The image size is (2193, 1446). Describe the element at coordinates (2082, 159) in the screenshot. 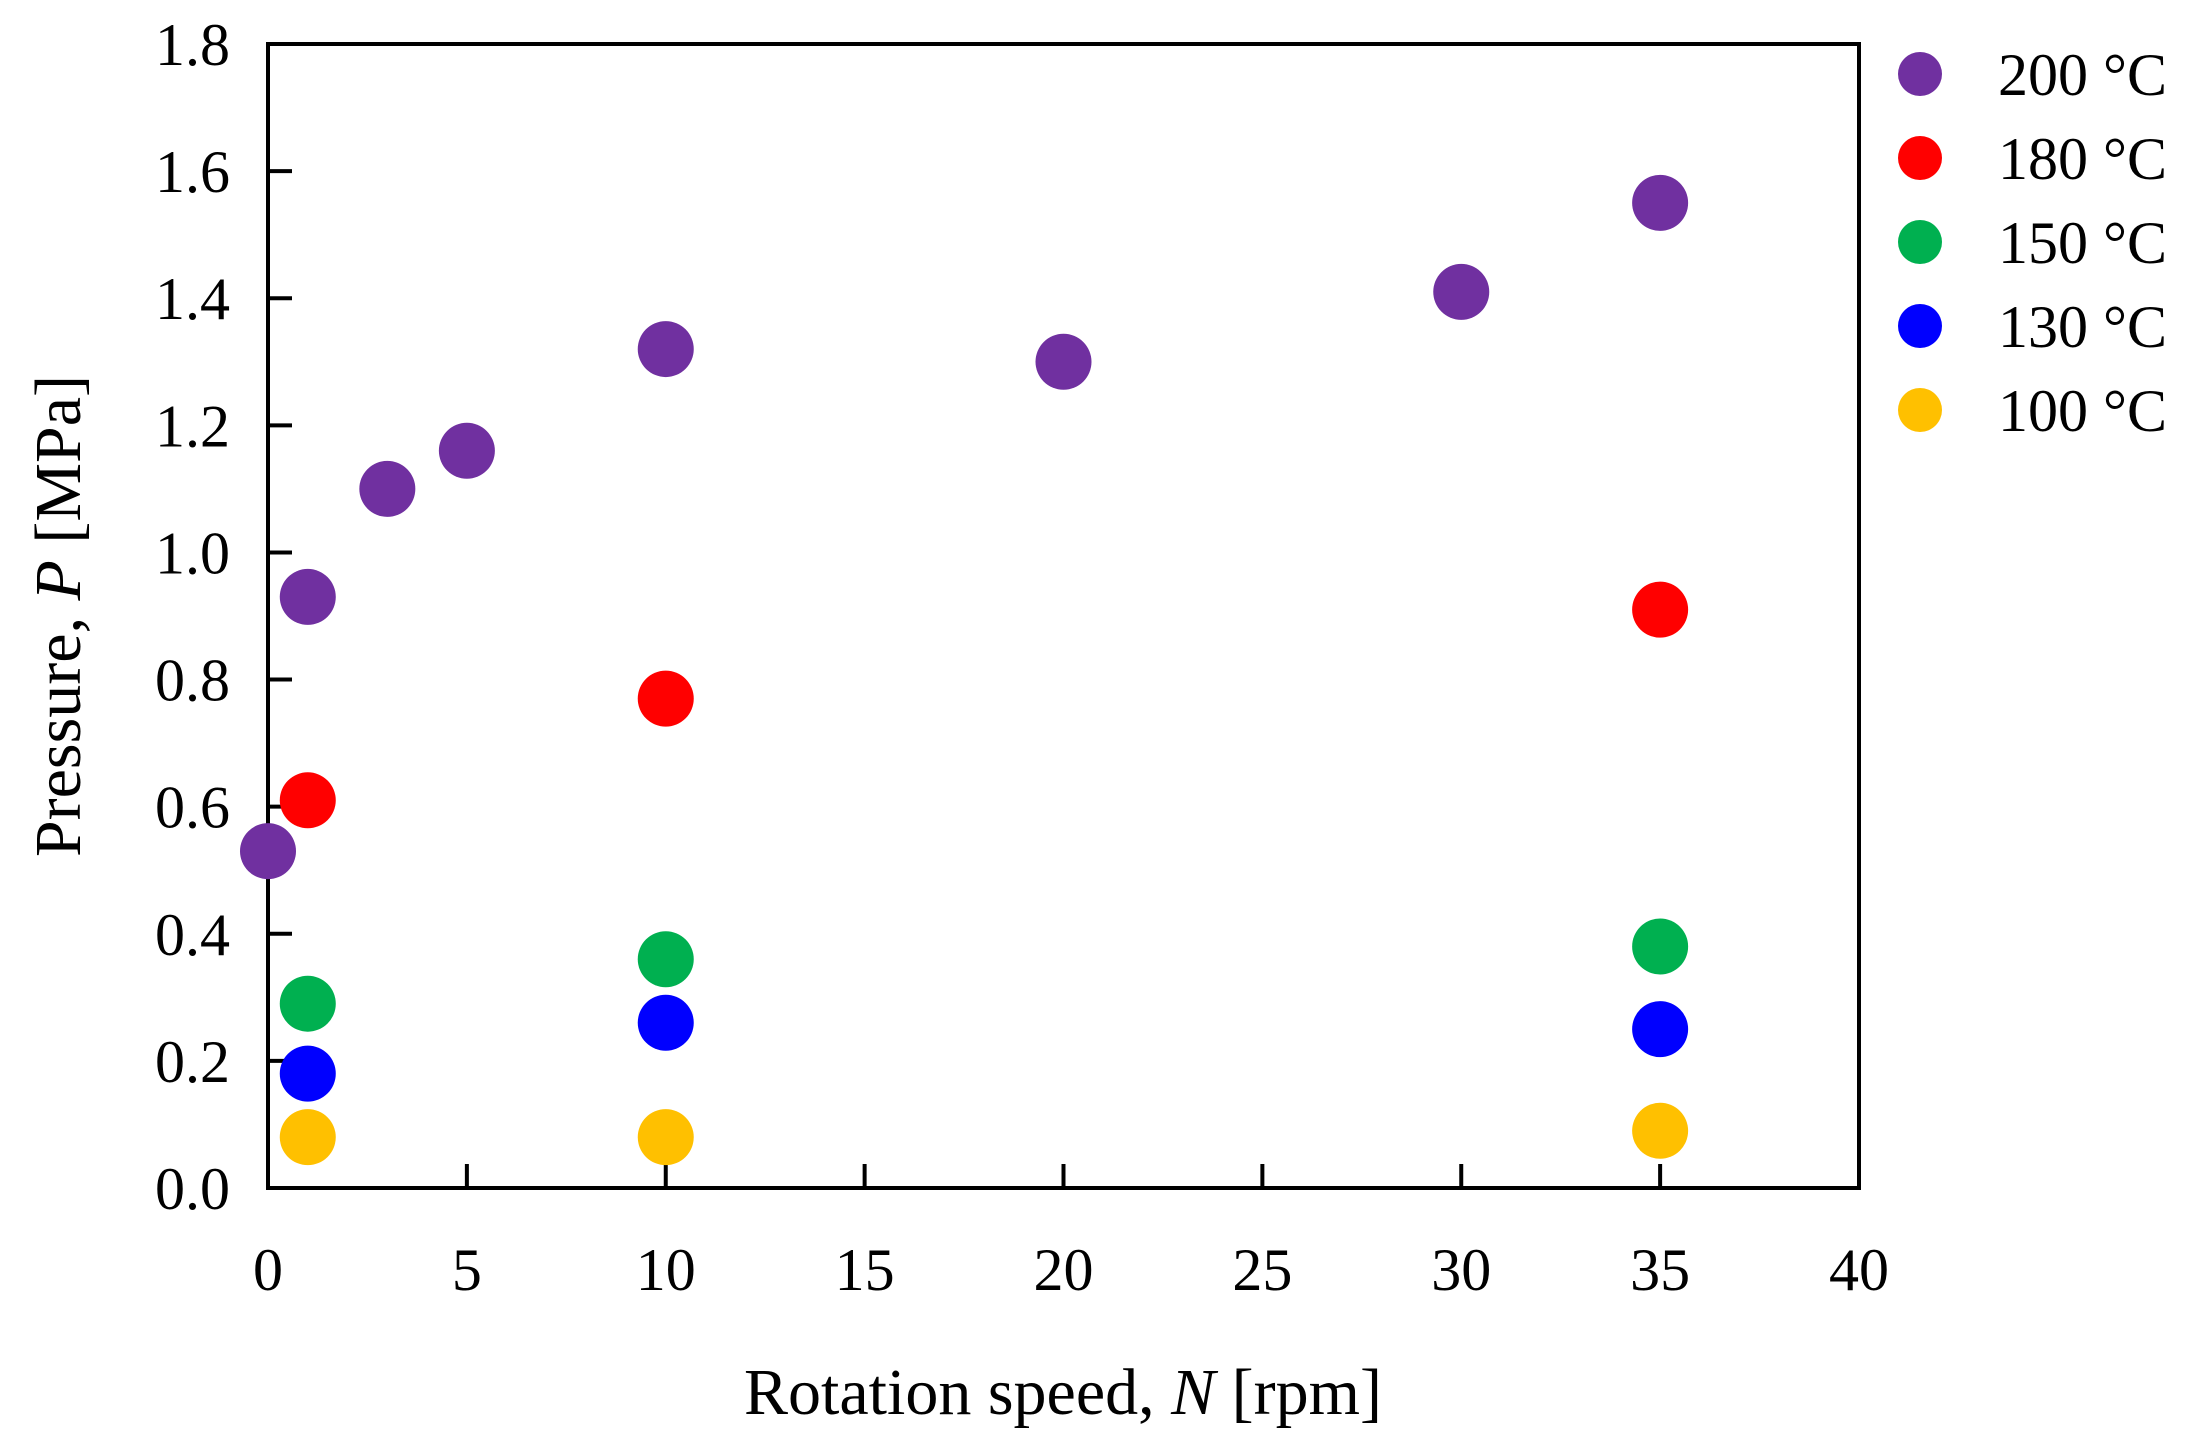

I see `legend-label: 180 °C` at that location.